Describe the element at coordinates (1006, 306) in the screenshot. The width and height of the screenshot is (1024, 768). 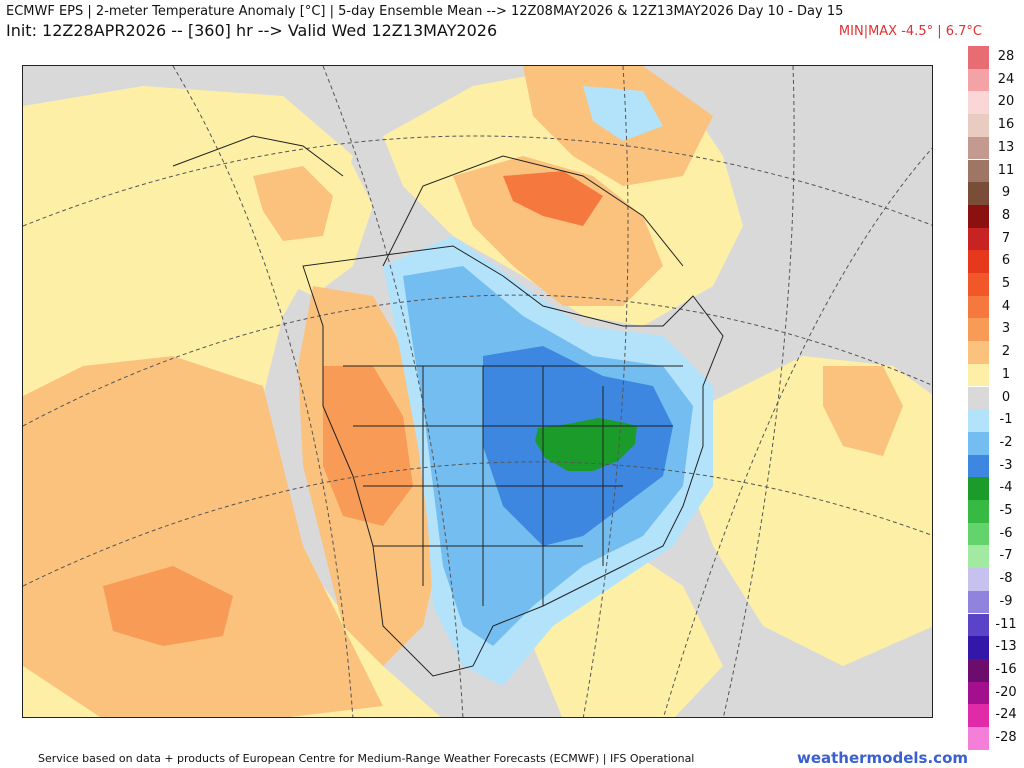
I see `legend-label: 4` at that location.